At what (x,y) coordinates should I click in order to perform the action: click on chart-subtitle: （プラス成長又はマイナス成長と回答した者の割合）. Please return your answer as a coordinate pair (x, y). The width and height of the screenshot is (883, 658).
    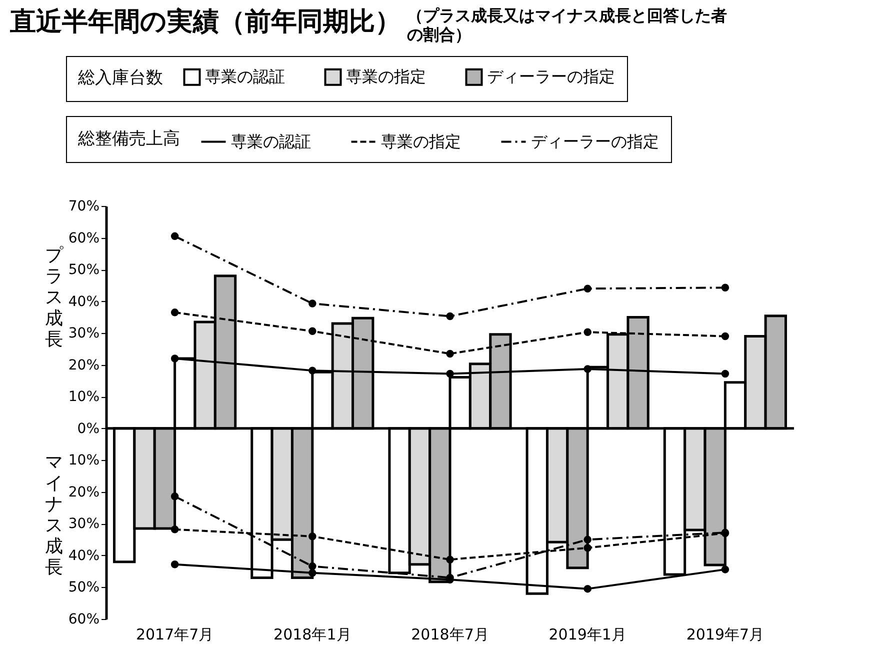
    Looking at the image, I should click on (567, 25).